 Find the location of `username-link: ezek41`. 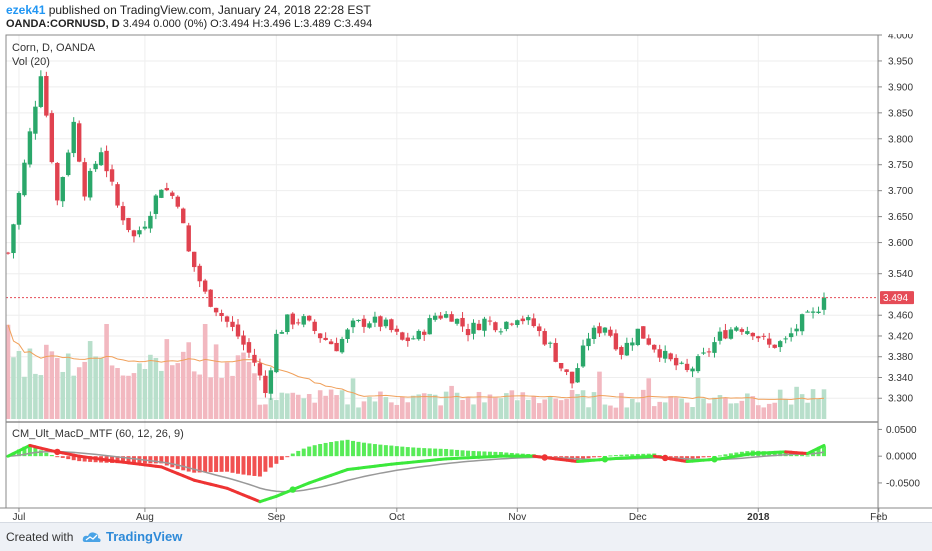

username-link: ezek41 is located at coordinates (25, 10).